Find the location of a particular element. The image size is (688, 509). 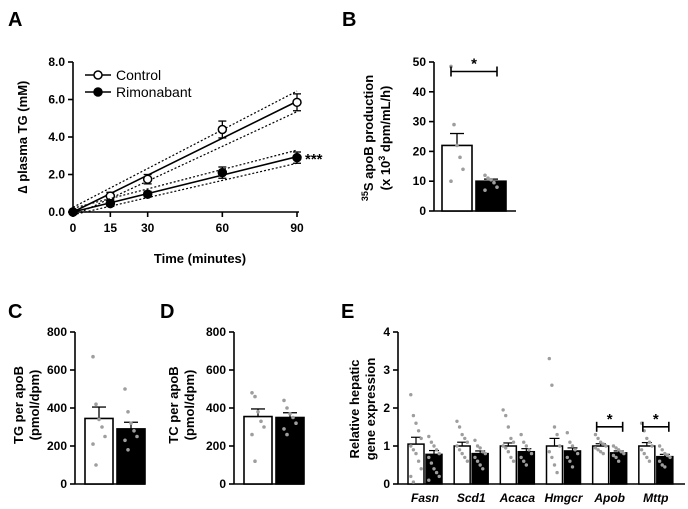

panel-e-category-label: Acaca is located at coordinates (517, 498).